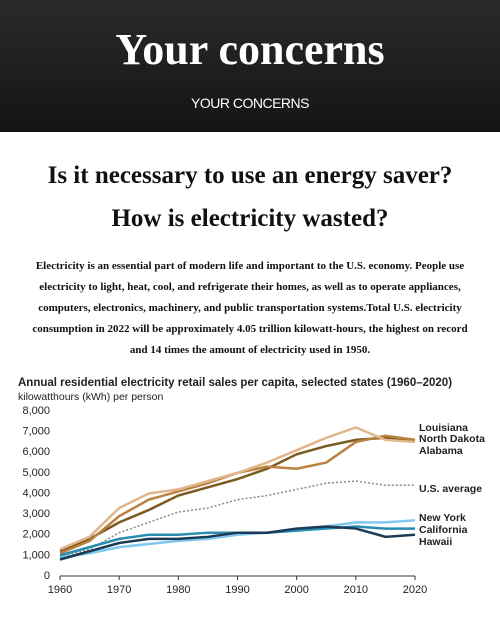  What do you see at coordinates (47, 576) in the screenshot?
I see `y-tick-label: 0` at bounding box center [47, 576].